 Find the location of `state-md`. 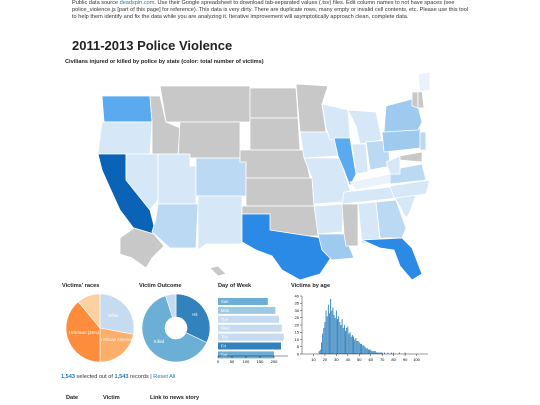

state-md is located at coordinates (411, 157).